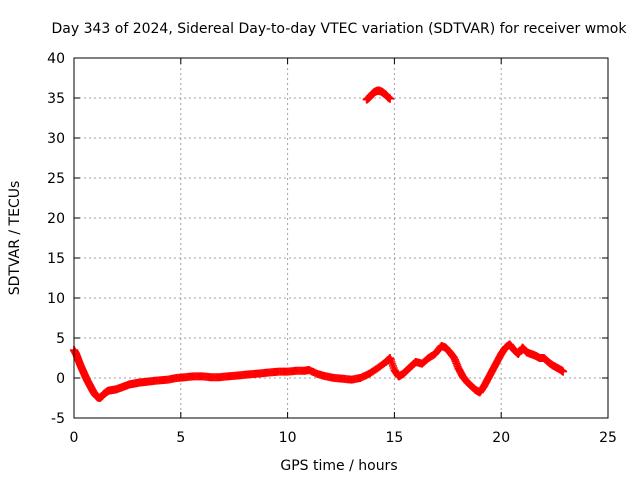 The width and height of the screenshot is (640, 480). Describe the element at coordinates (60, 379) in the screenshot. I see `y-tick-label: 0` at that location.